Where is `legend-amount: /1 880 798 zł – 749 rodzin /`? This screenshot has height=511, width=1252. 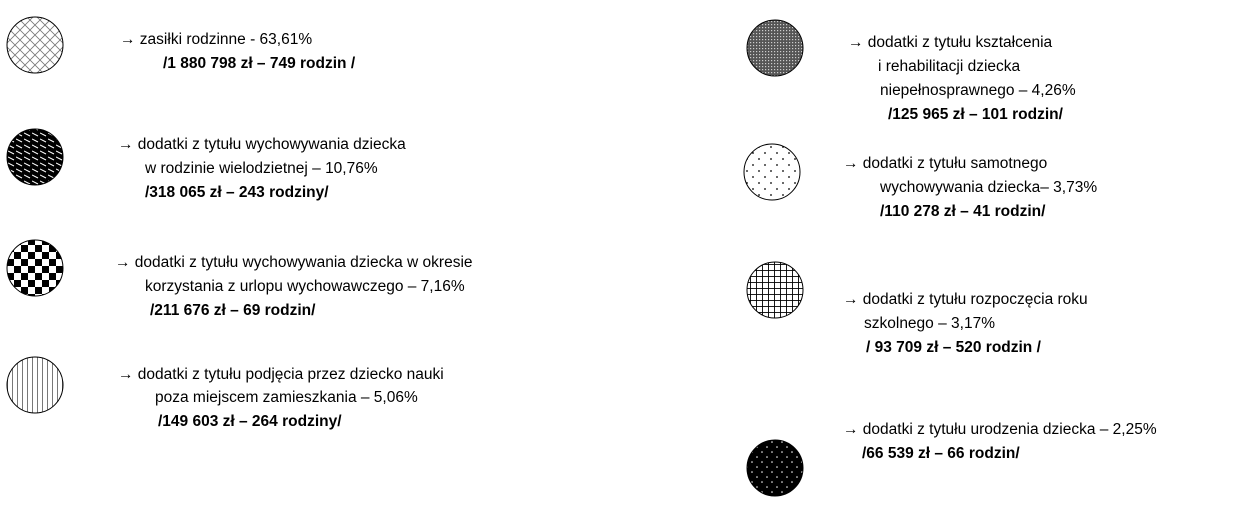
legend-amount: /1 880 798 zł – 749 rodzin / is located at coordinates (259, 63).